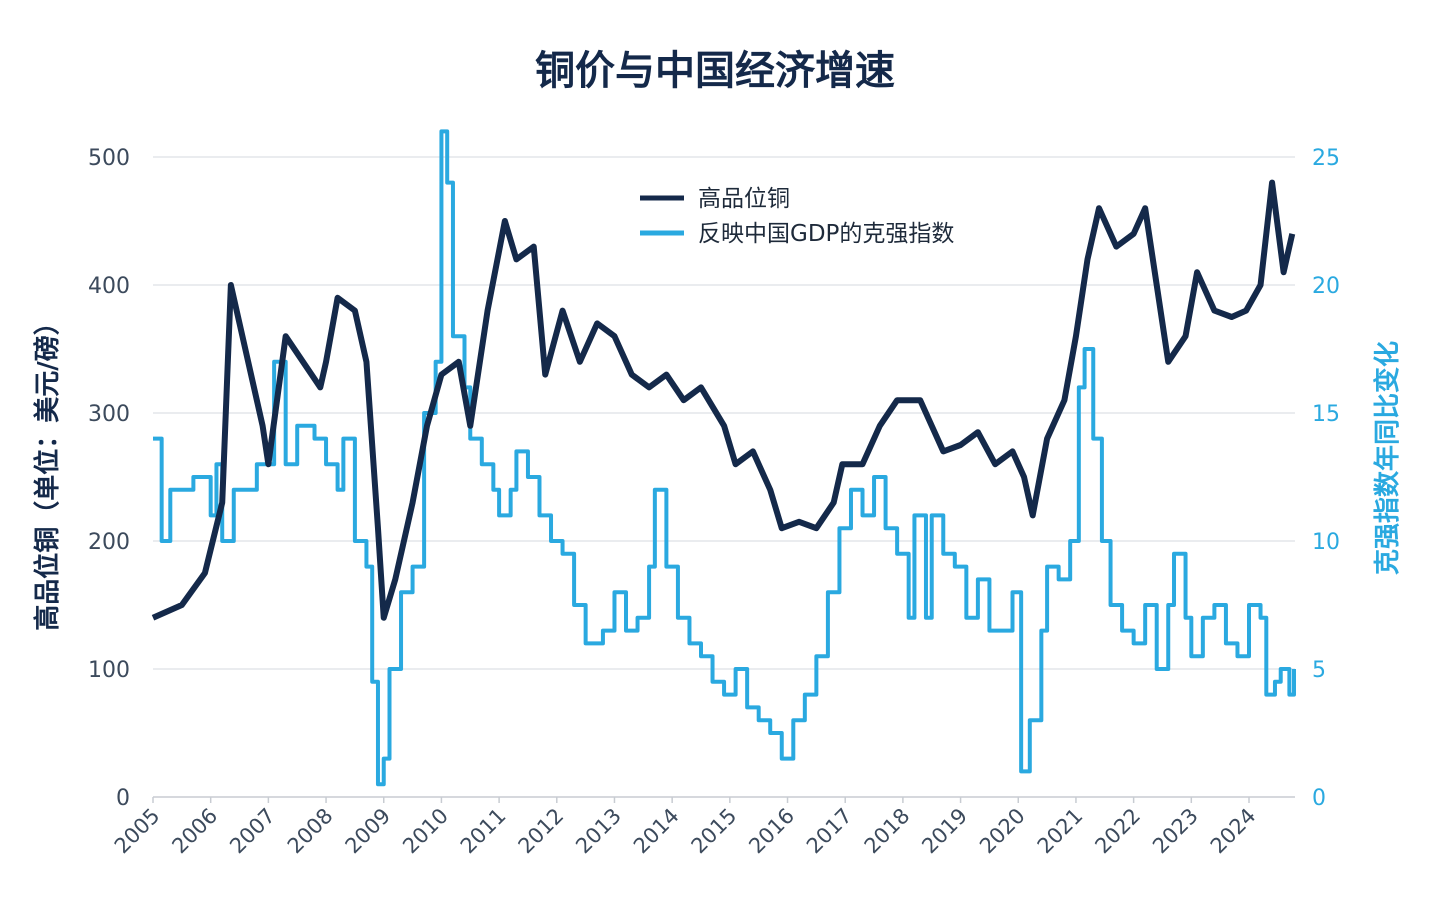 The width and height of the screenshot is (1430, 914). What do you see at coordinates (1319, 670) in the screenshot?
I see `y2-tick-label: 5` at bounding box center [1319, 670].